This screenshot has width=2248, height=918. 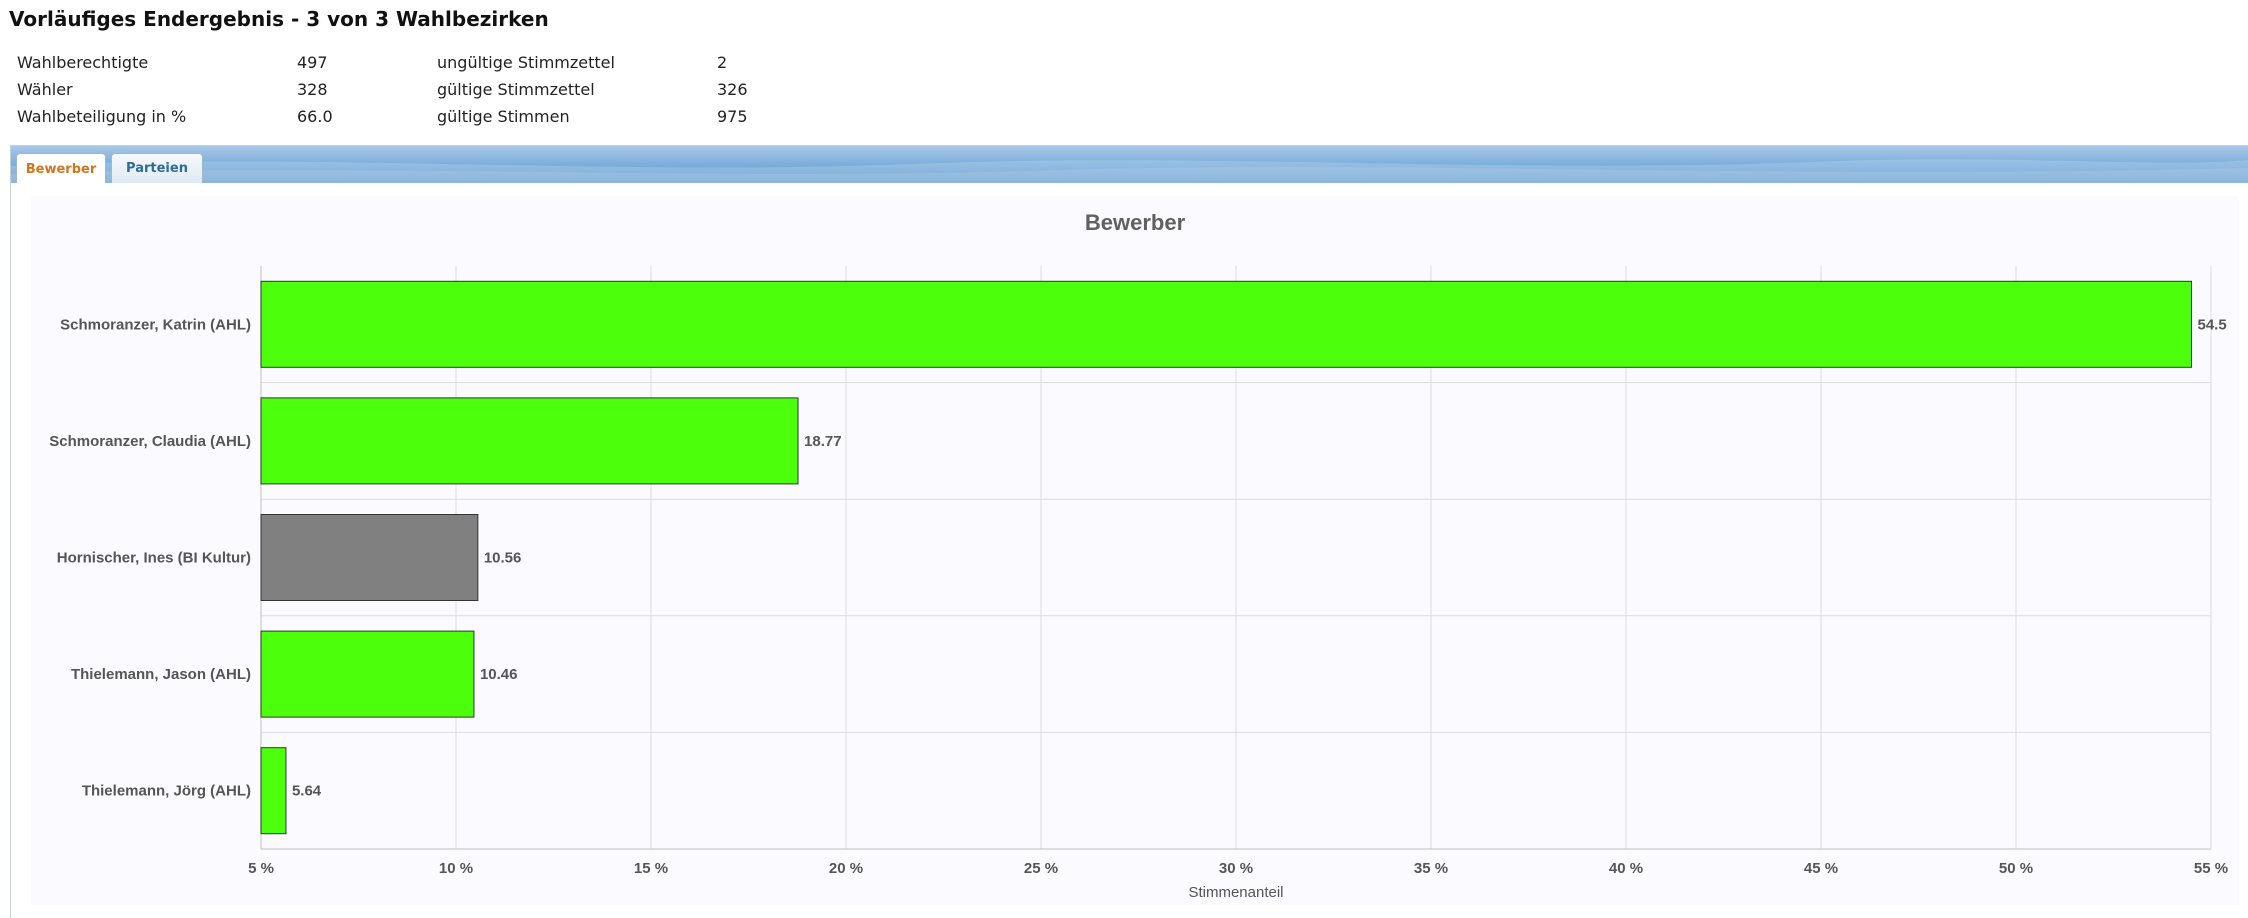 I want to click on data-label: 5.64, so click(x=307, y=791).